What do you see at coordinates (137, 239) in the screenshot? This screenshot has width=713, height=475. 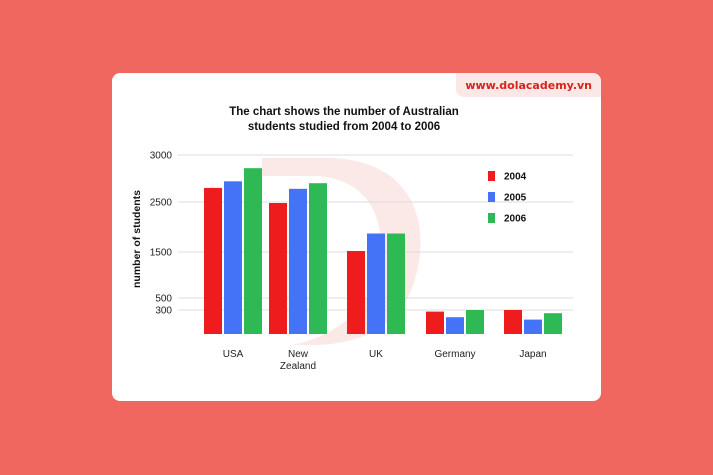 I see `y-axis-label: number of students` at bounding box center [137, 239].